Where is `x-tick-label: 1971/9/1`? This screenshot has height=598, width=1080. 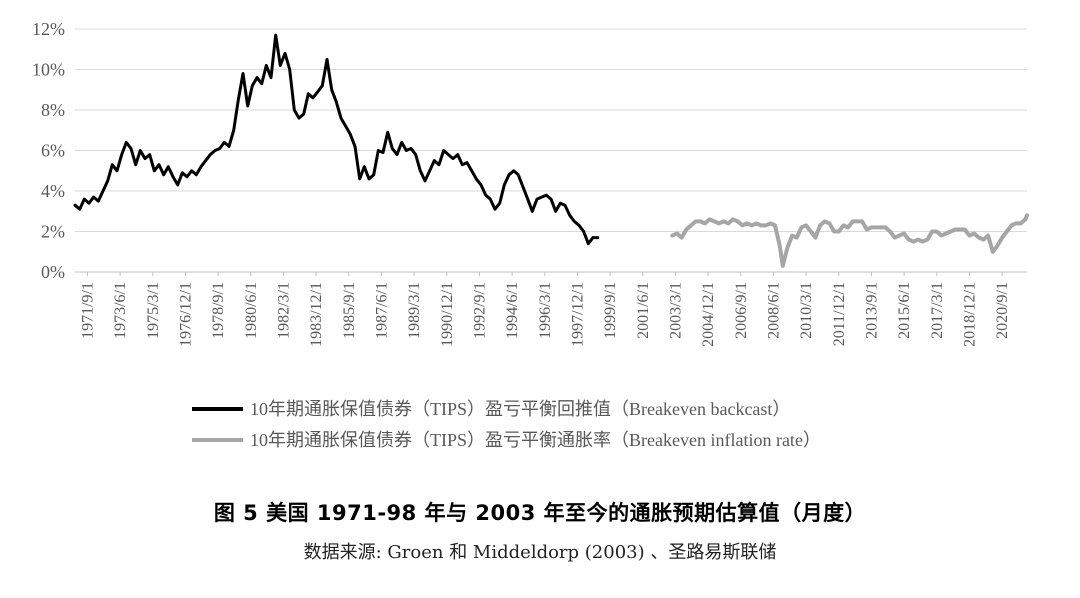 x-tick-label: 1971/9/1 is located at coordinates (87, 310).